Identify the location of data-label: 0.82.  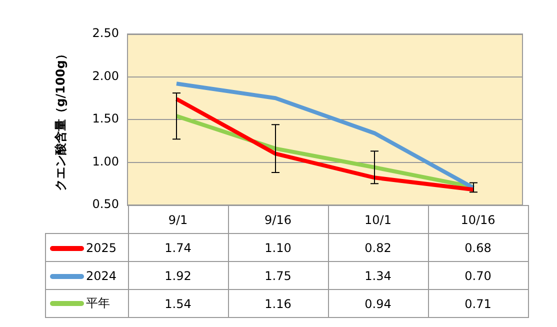
(378, 248).